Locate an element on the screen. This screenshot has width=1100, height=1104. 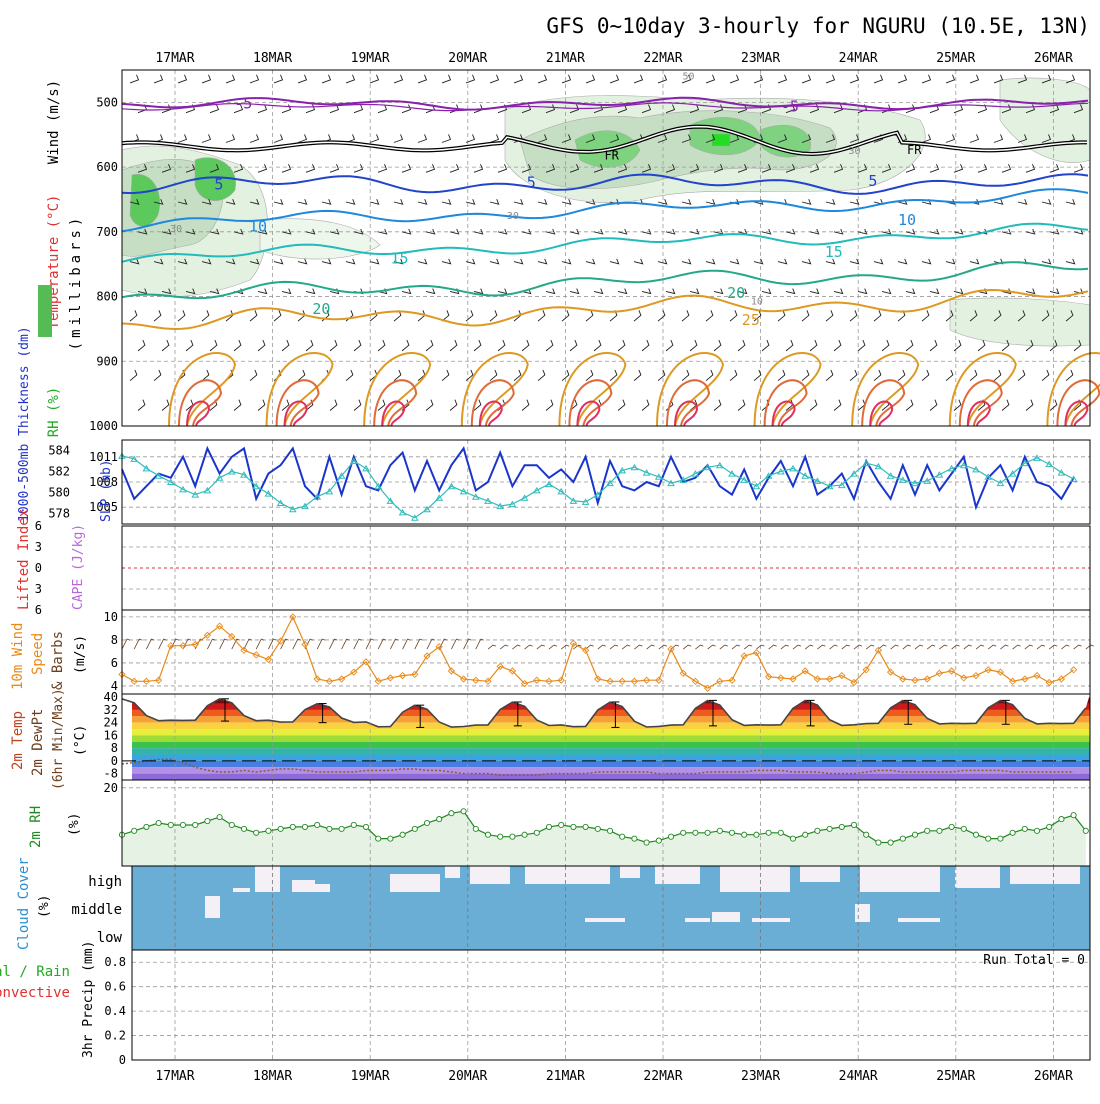
lifted-index-tick-label: 0 is located at coordinates (38, 568).